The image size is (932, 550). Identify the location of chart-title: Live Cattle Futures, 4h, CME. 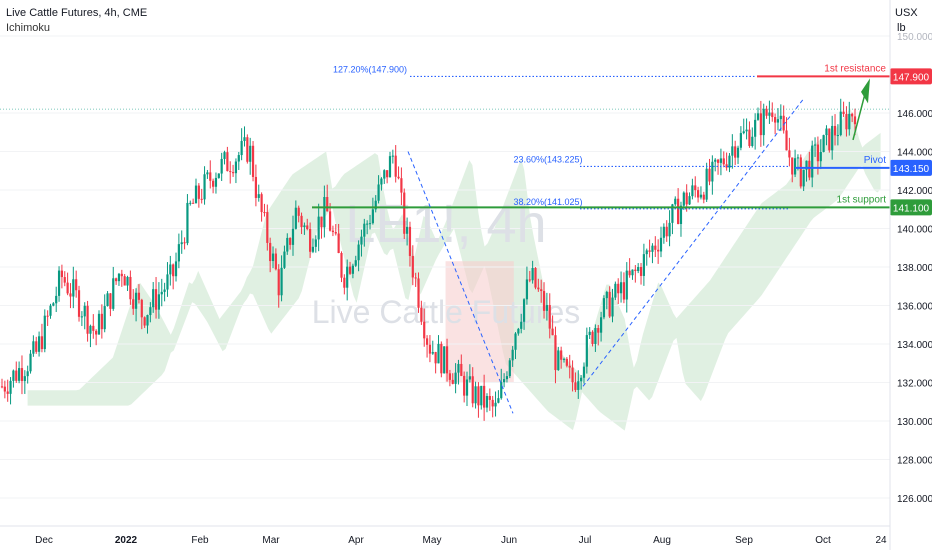
(77, 13).